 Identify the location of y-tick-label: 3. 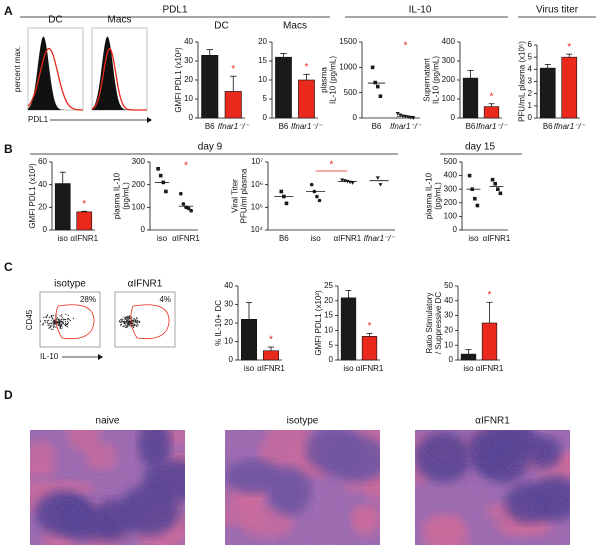
(530, 81).